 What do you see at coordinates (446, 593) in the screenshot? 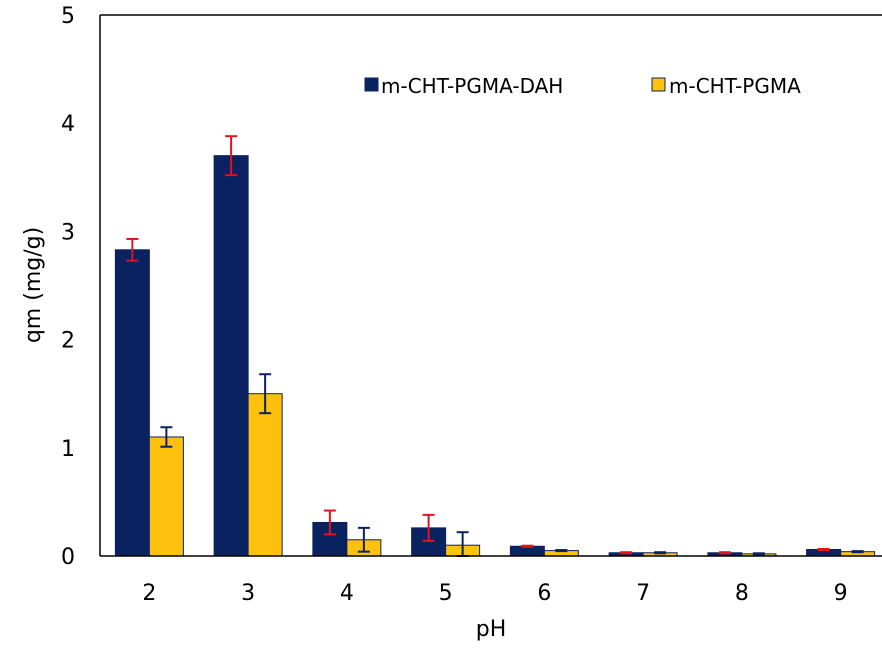
I see `x-tick-label: 5` at bounding box center [446, 593].